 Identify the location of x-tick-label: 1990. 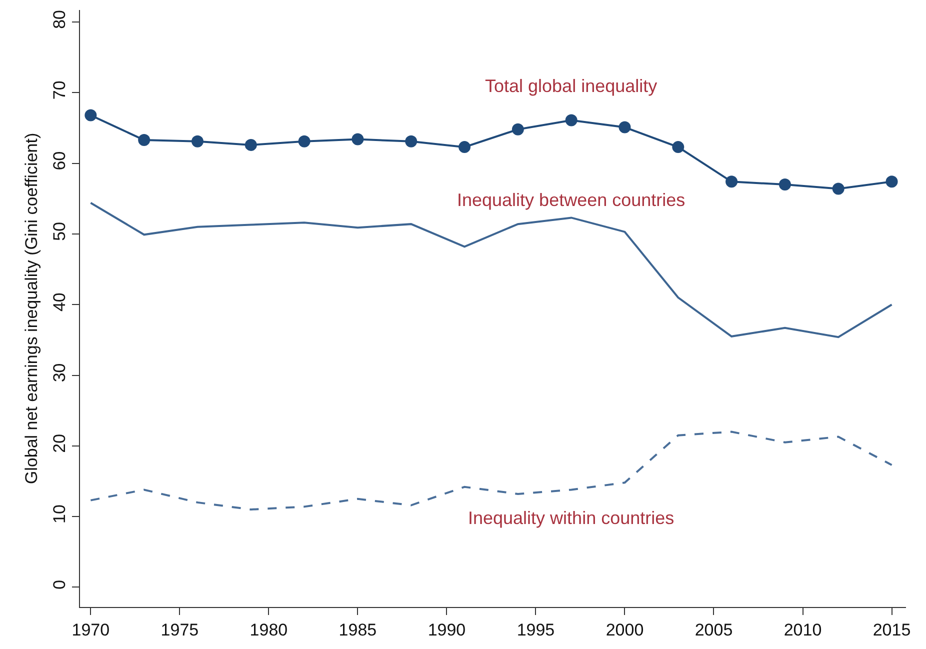
(447, 630).